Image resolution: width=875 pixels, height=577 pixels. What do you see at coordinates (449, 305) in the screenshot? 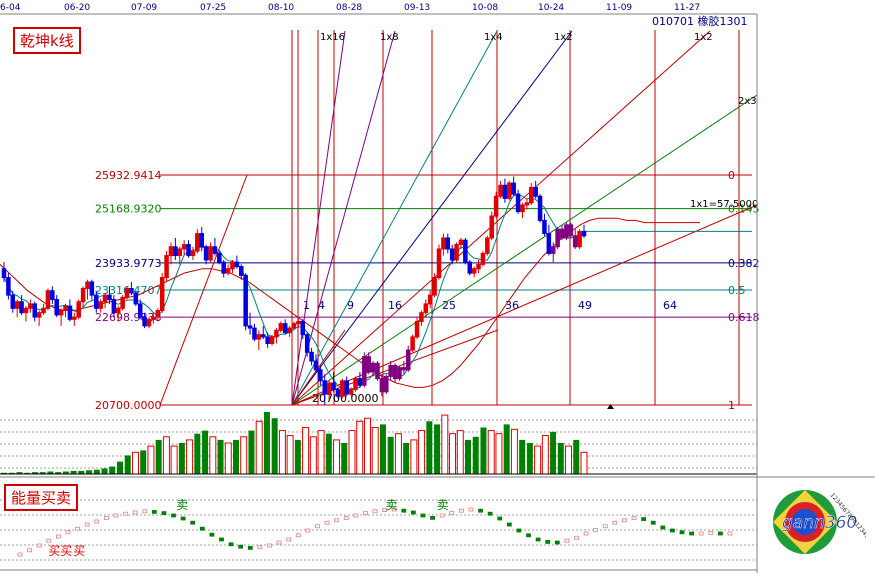
I see `time-cycle-label: 25` at bounding box center [449, 305].